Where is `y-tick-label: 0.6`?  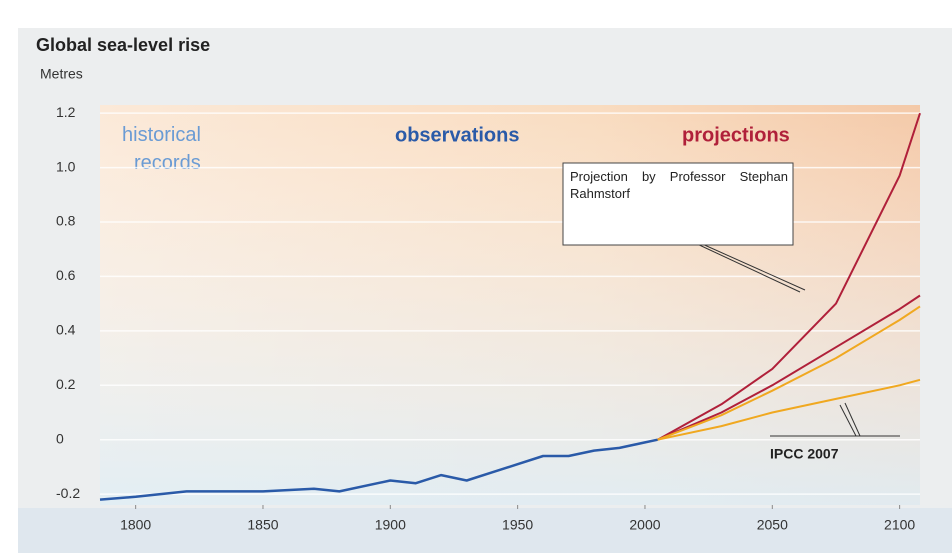
y-tick-label: 0.6 is located at coordinates (66, 275).